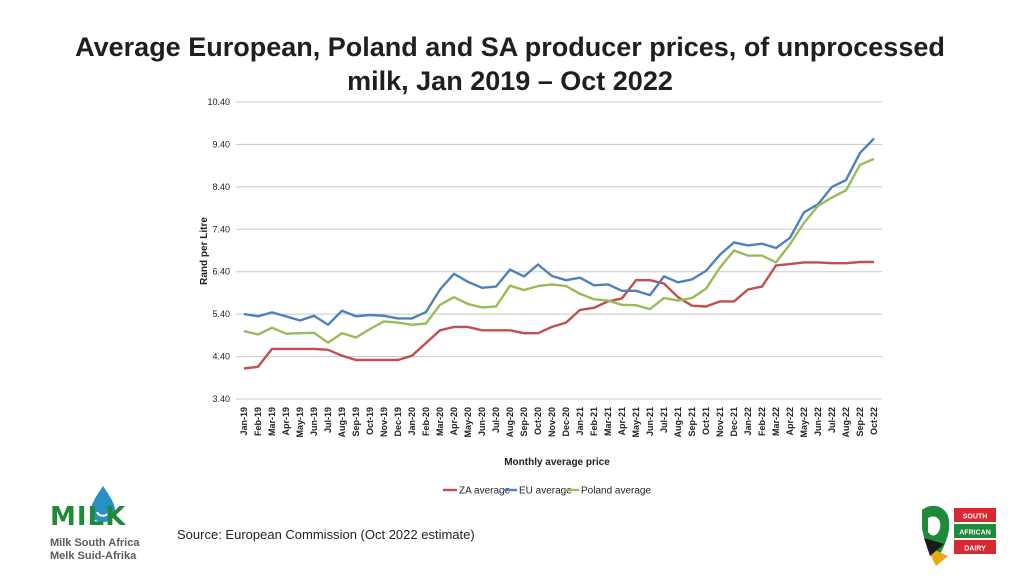  What do you see at coordinates (218, 102) in the screenshot?
I see `y-tick-label: 10.40` at bounding box center [218, 102].